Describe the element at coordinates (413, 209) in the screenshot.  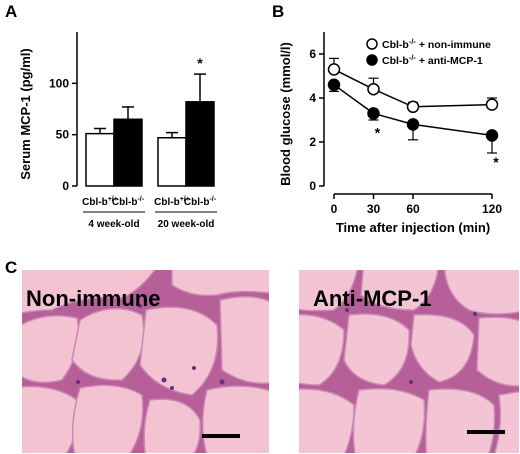
I see `x-tick-label: 60` at that location.